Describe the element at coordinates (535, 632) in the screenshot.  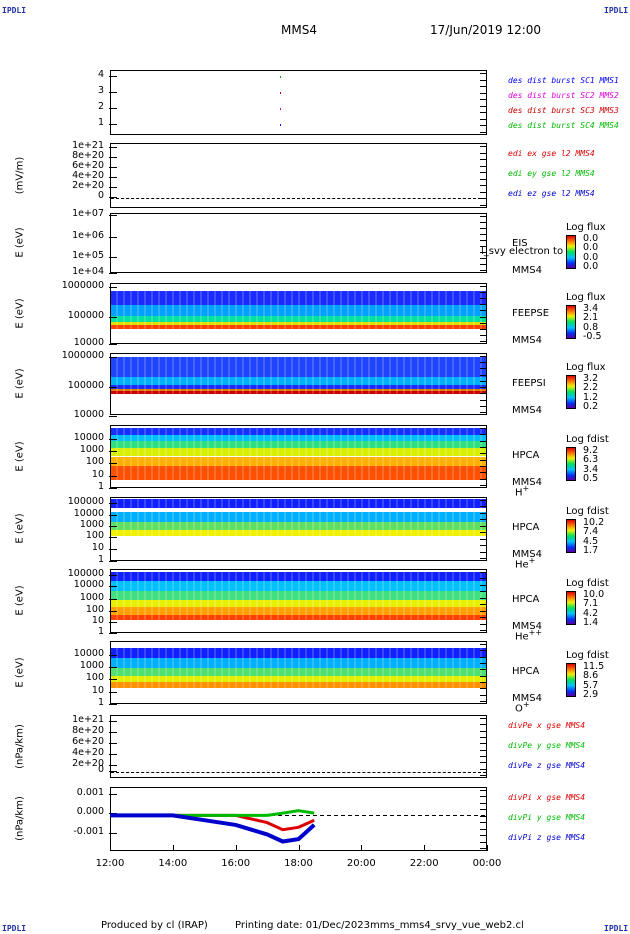
I see `species-charge: ++` at that location.